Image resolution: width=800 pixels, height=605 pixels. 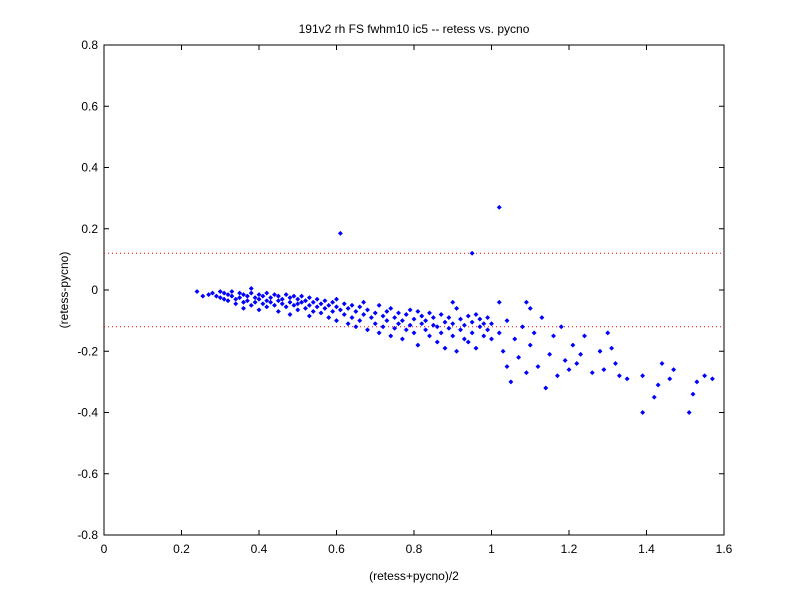 I want to click on x-tick-label: 1.6, so click(x=724, y=549).